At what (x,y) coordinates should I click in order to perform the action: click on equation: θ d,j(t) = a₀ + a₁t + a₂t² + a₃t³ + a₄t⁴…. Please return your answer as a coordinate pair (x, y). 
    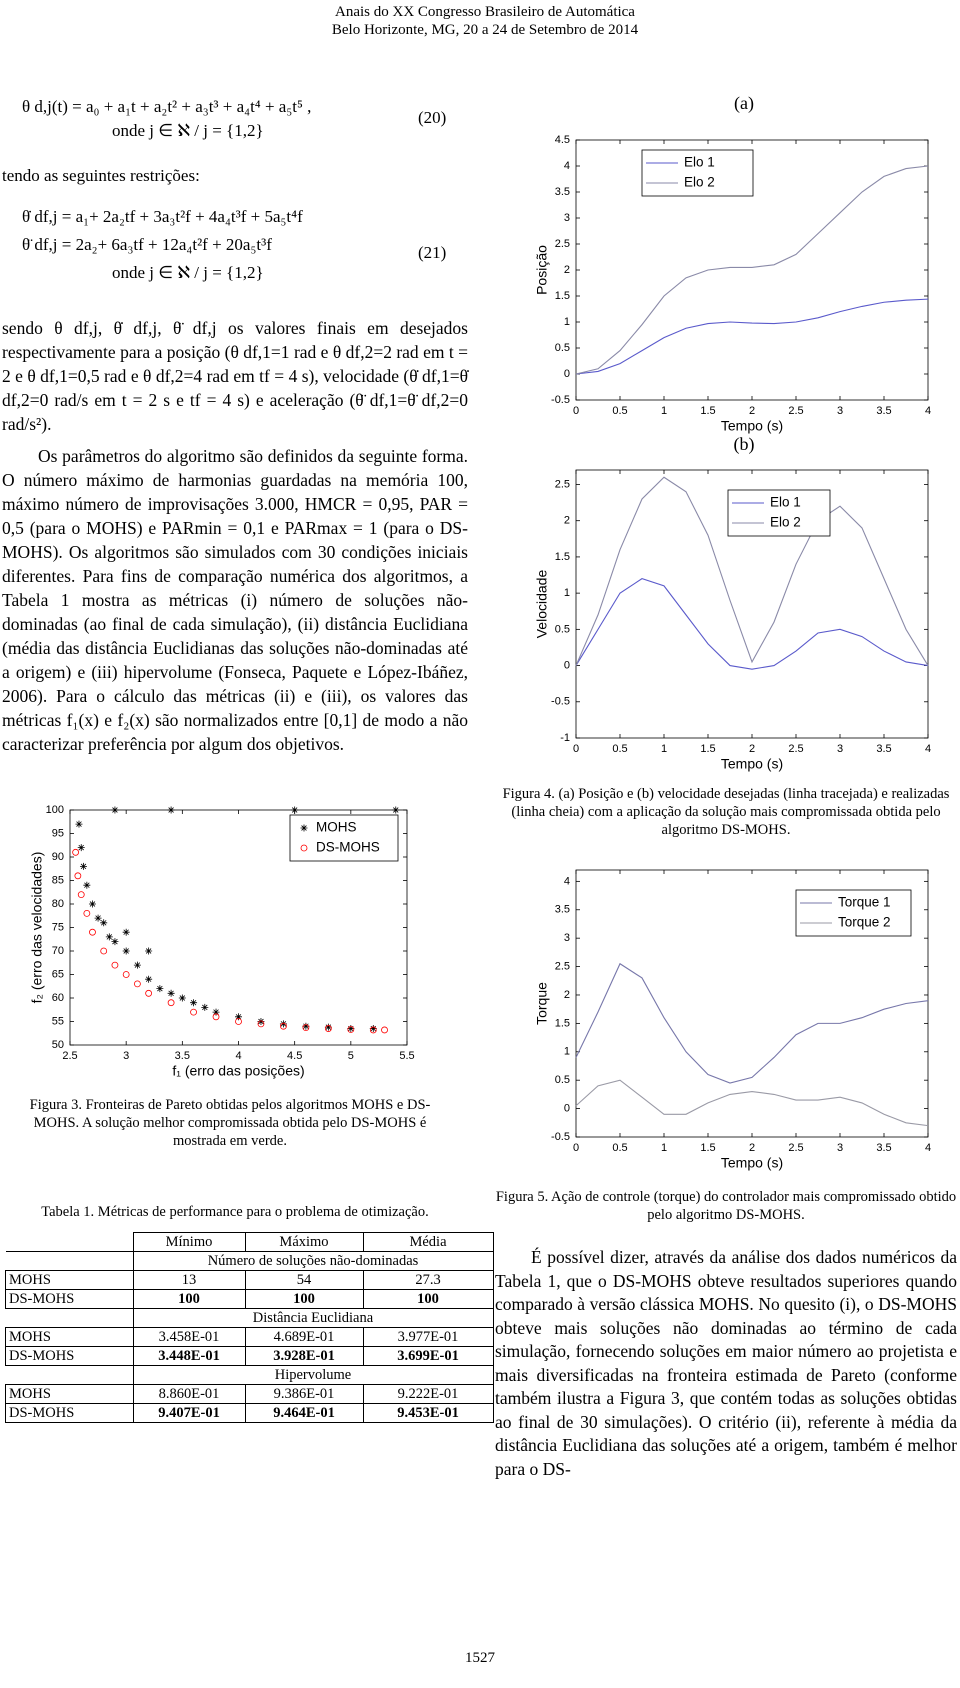
    Looking at the image, I should click on (167, 106).